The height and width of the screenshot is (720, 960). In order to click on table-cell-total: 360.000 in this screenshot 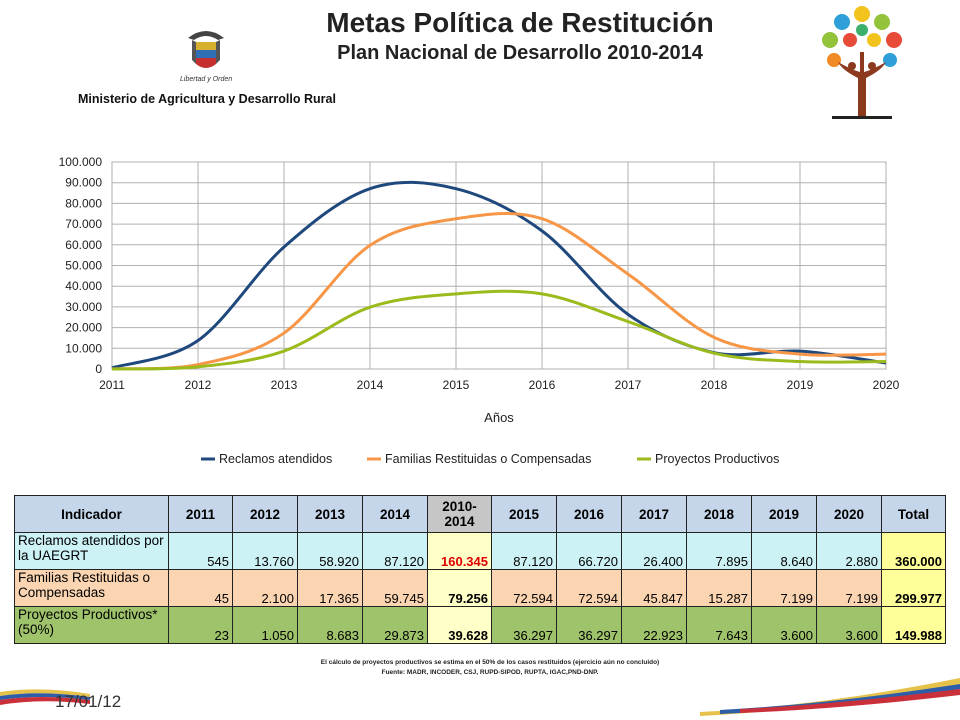, I will do `click(913, 551)`.